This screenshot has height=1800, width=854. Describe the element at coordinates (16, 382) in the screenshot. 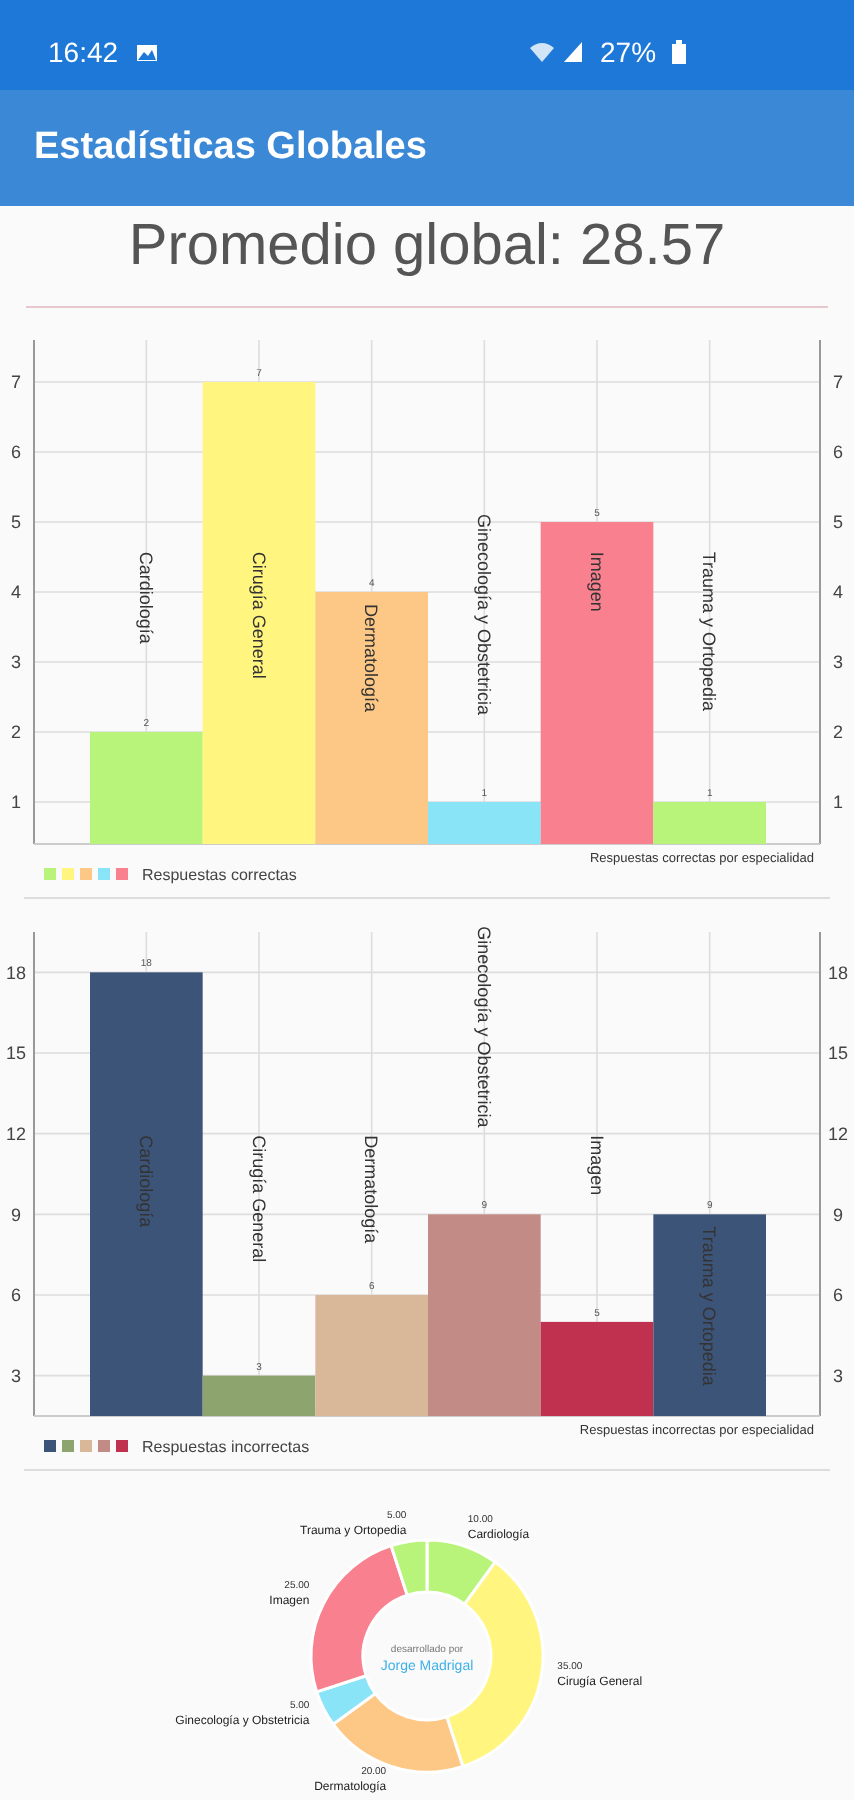

I see `y-tick-label: 7` at that location.